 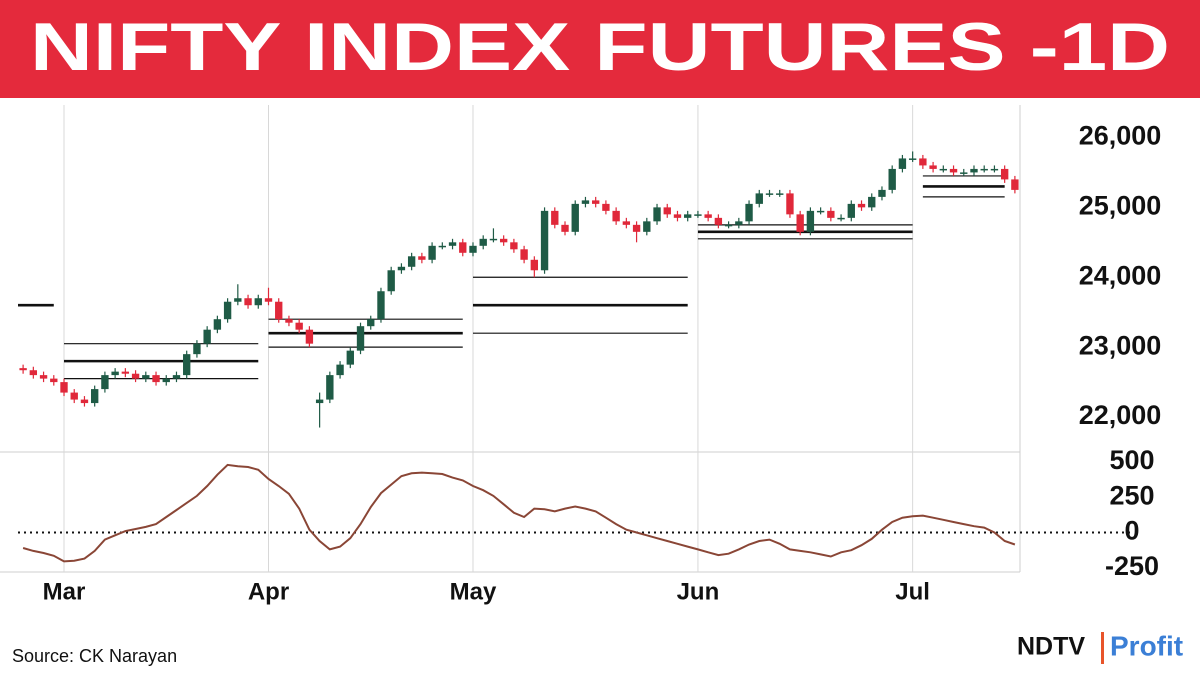 What do you see at coordinates (1131, 531) in the screenshot?
I see `y-tick-label: 0` at bounding box center [1131, 531].